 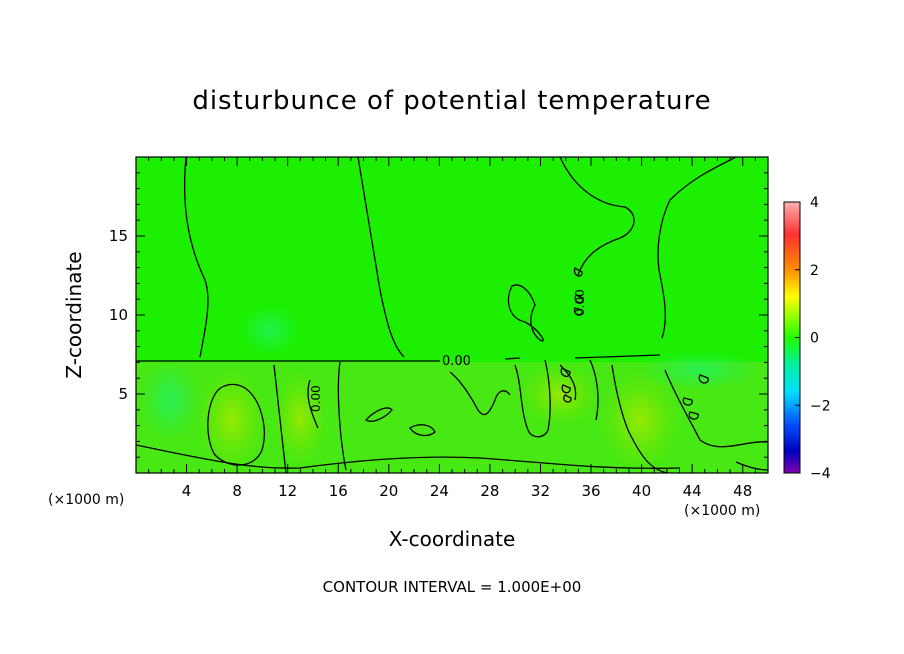 I want to click on x-tick-label: 28, so click(x=489, y=491).